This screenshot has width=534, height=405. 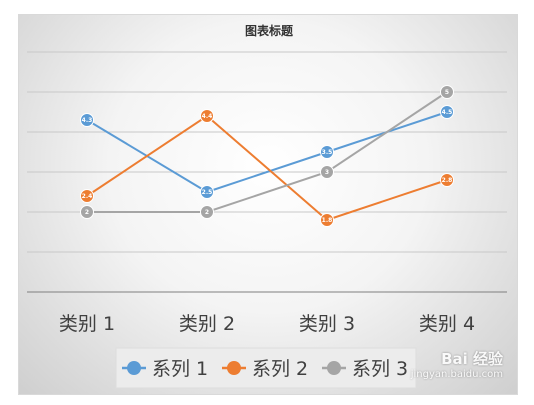 What do you see at coordinates (380, 369) in the screenshot?
I see `legend-label: 系列 3` at bounding box center [380, 369].